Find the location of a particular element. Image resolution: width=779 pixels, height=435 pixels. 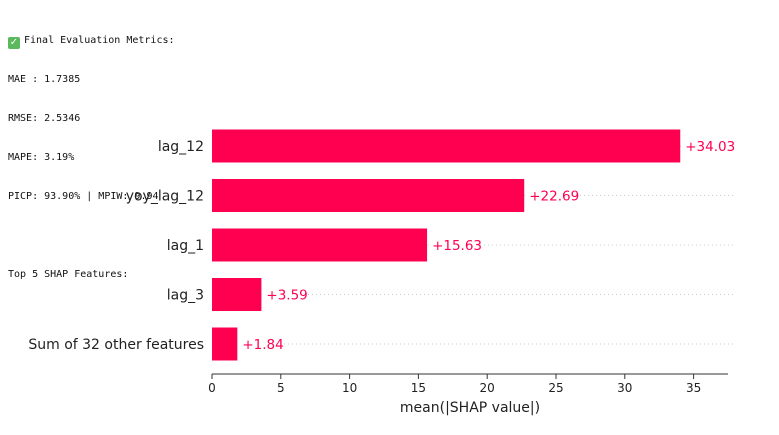

x-tick-label: 15 is located at coordinates (418, 388).